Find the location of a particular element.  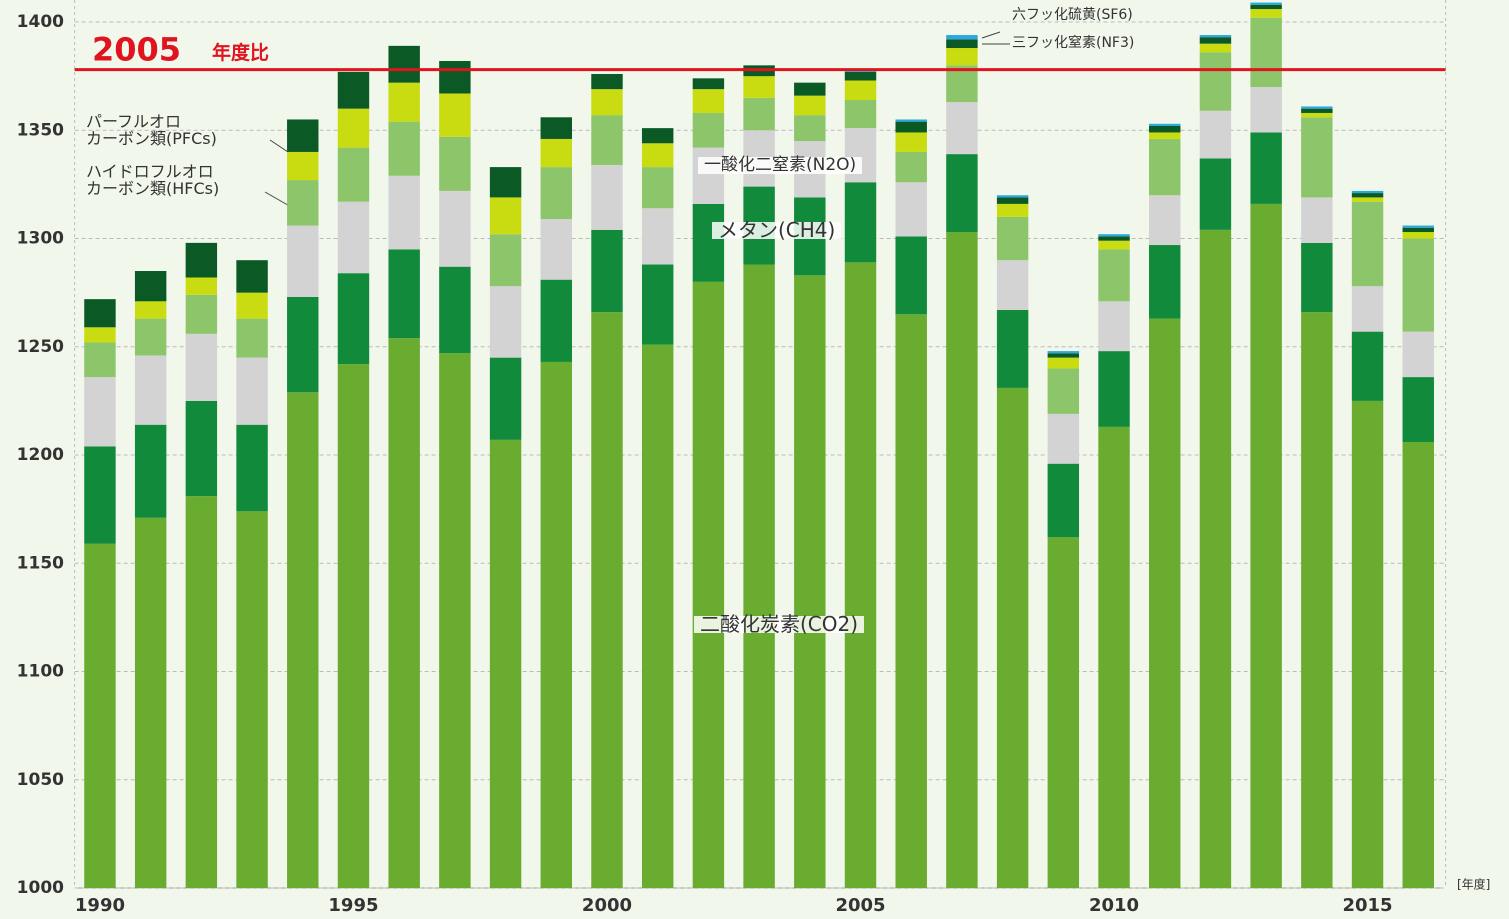

leader-line is located at coordinates (991, 35).